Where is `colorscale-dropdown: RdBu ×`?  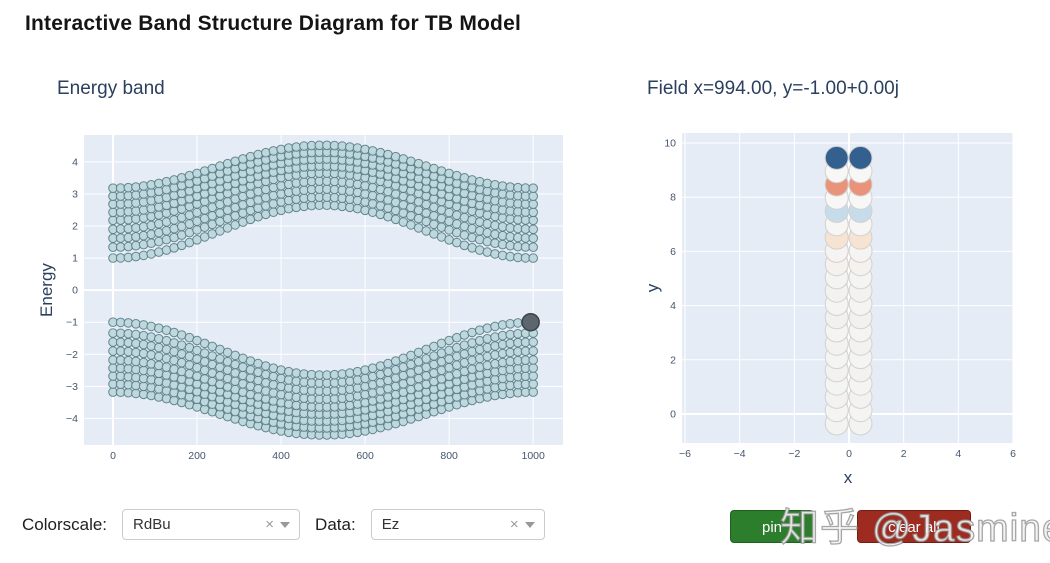
colorscale-dropdown: RdBu × is located at coordinates (211, 524).